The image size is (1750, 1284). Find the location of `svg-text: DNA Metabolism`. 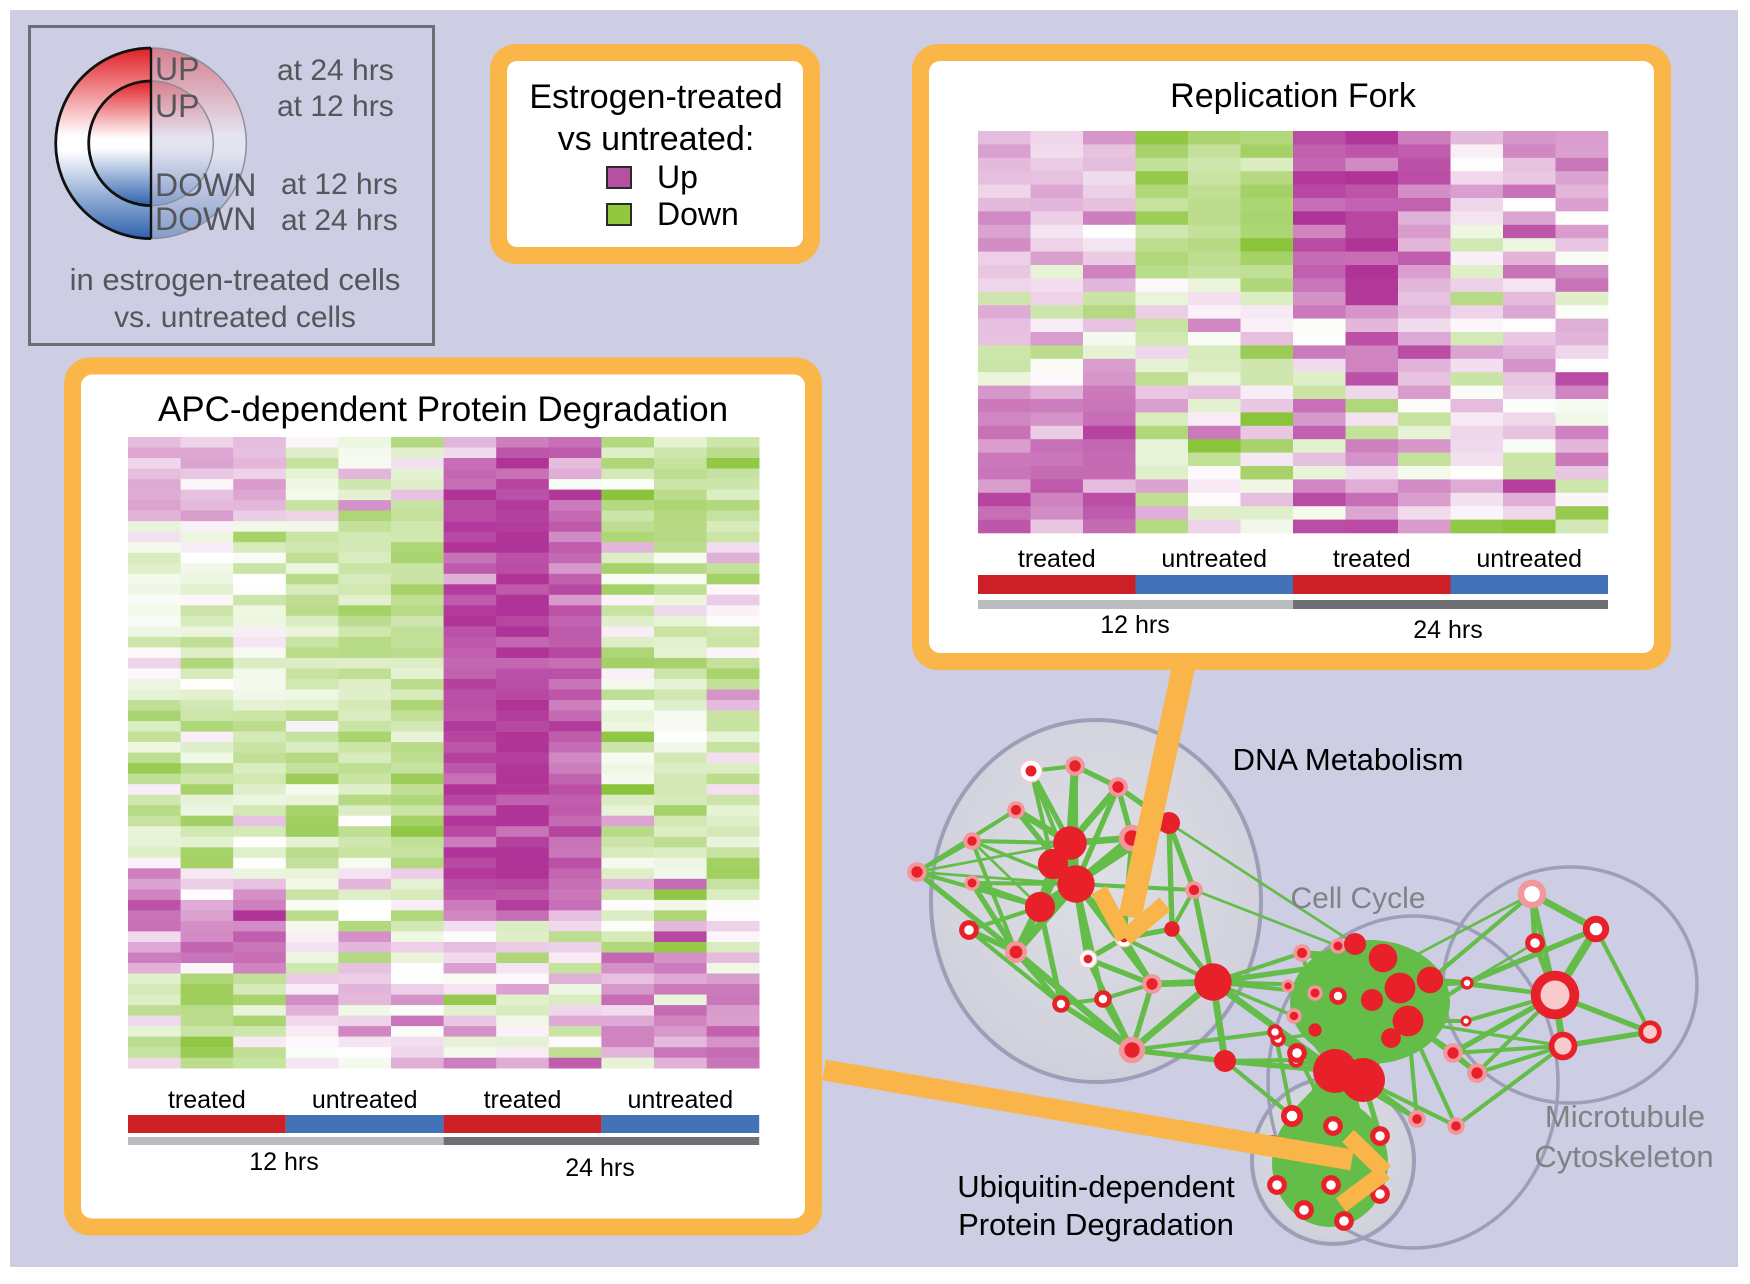

svg-text: DNA Metabolism is located at coordinates (1348, 759).